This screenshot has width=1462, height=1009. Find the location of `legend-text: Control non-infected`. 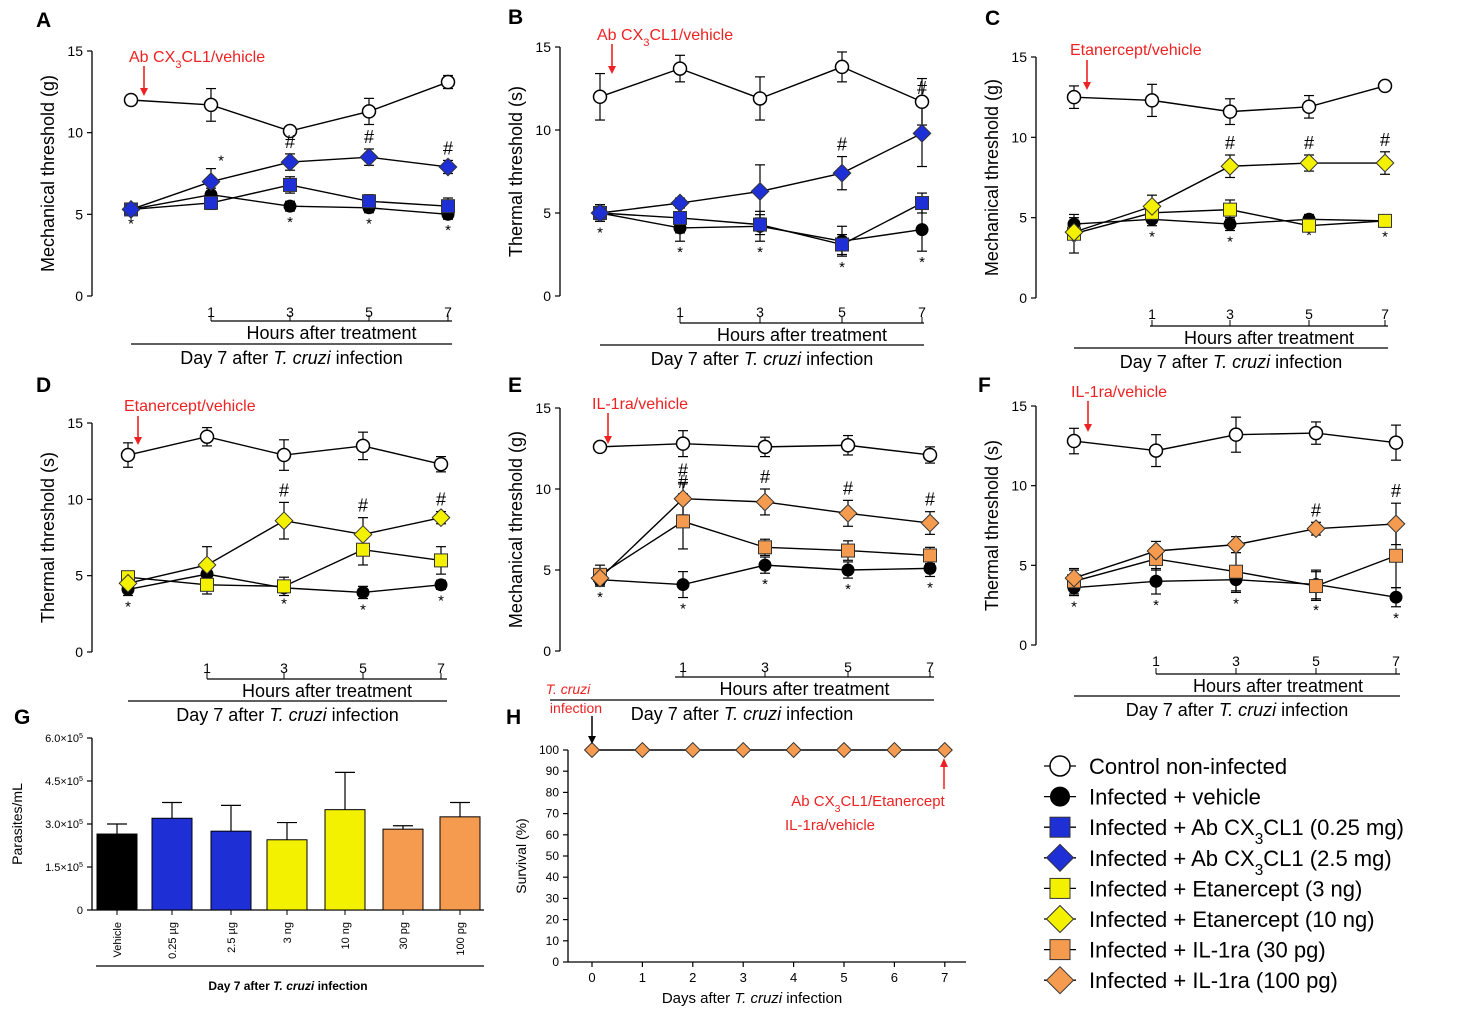

legend-text: Control non-infected is located at coordinates (1188, 766).